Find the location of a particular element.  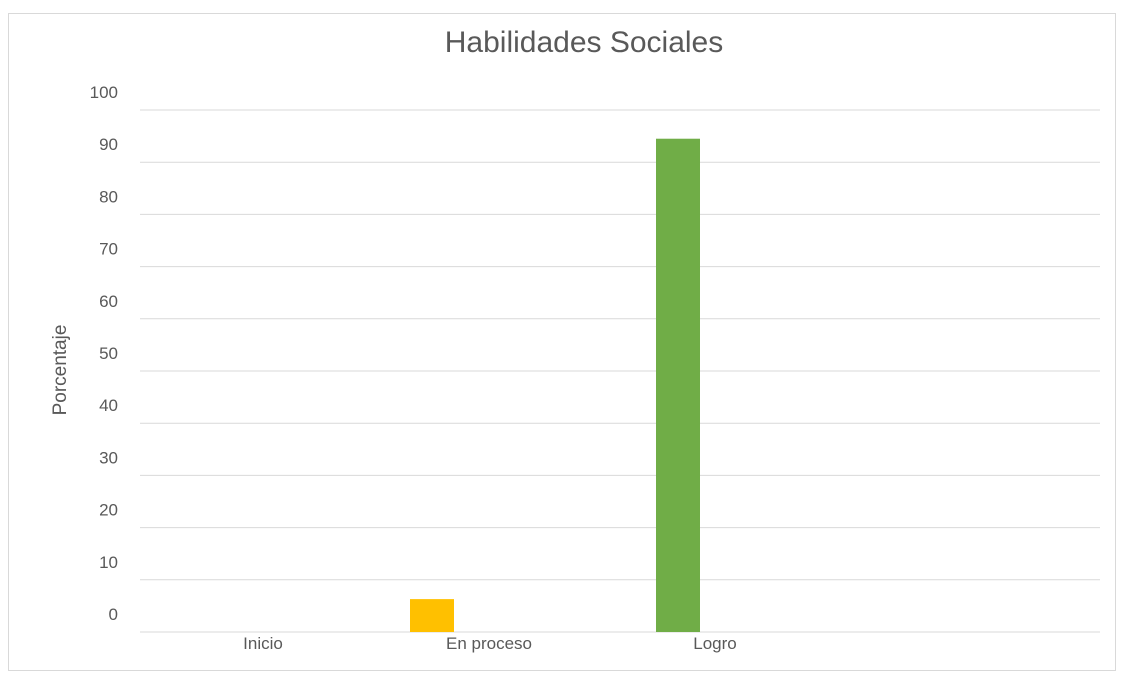

y-tick-label: 60 is located at coordinates (108, 301).